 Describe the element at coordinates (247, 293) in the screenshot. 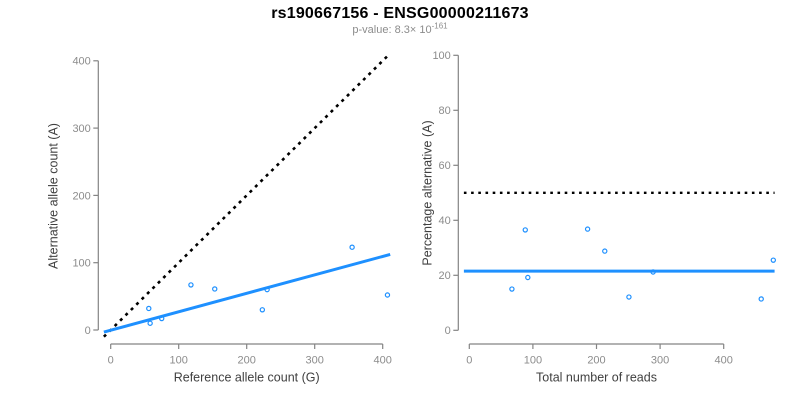

I see `fit-line` at that location.